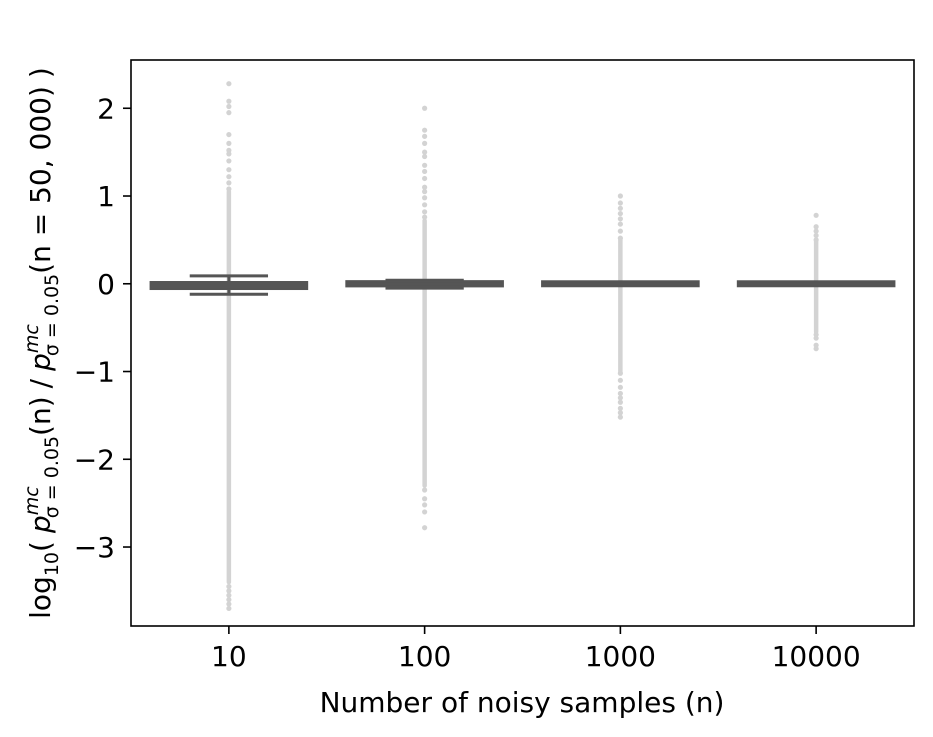  What do you see at coordinates (102, 328) in the screenshot?
I see `y-axis: 2 1 0 −1 −2 −3` at bounding box center [102, 328].